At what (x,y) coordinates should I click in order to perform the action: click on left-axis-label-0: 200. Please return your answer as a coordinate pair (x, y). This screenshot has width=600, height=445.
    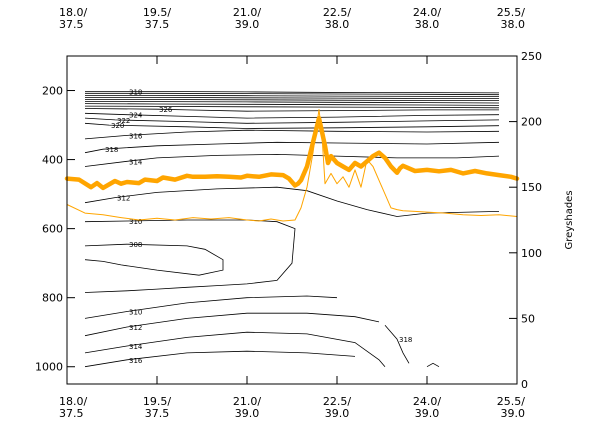
    Looking at the image, I should click on (52, 91).